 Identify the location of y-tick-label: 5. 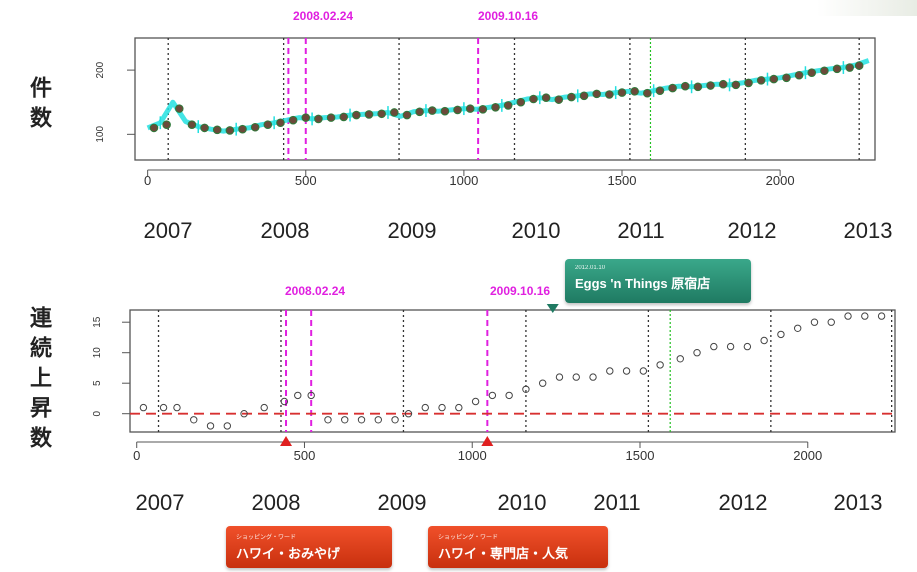
(97, 383).